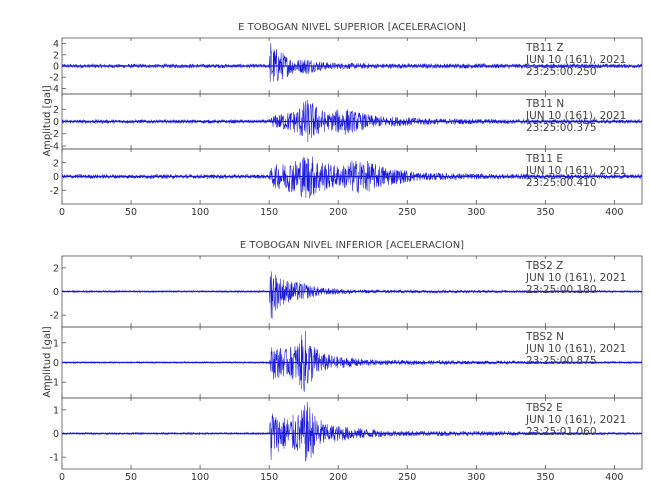 The width and height of the screenshot is (650, 500). Describe the element at coordinates (561, 183) in the screenshot. I see `trace-time-label: 23:25:00.410` at that location.